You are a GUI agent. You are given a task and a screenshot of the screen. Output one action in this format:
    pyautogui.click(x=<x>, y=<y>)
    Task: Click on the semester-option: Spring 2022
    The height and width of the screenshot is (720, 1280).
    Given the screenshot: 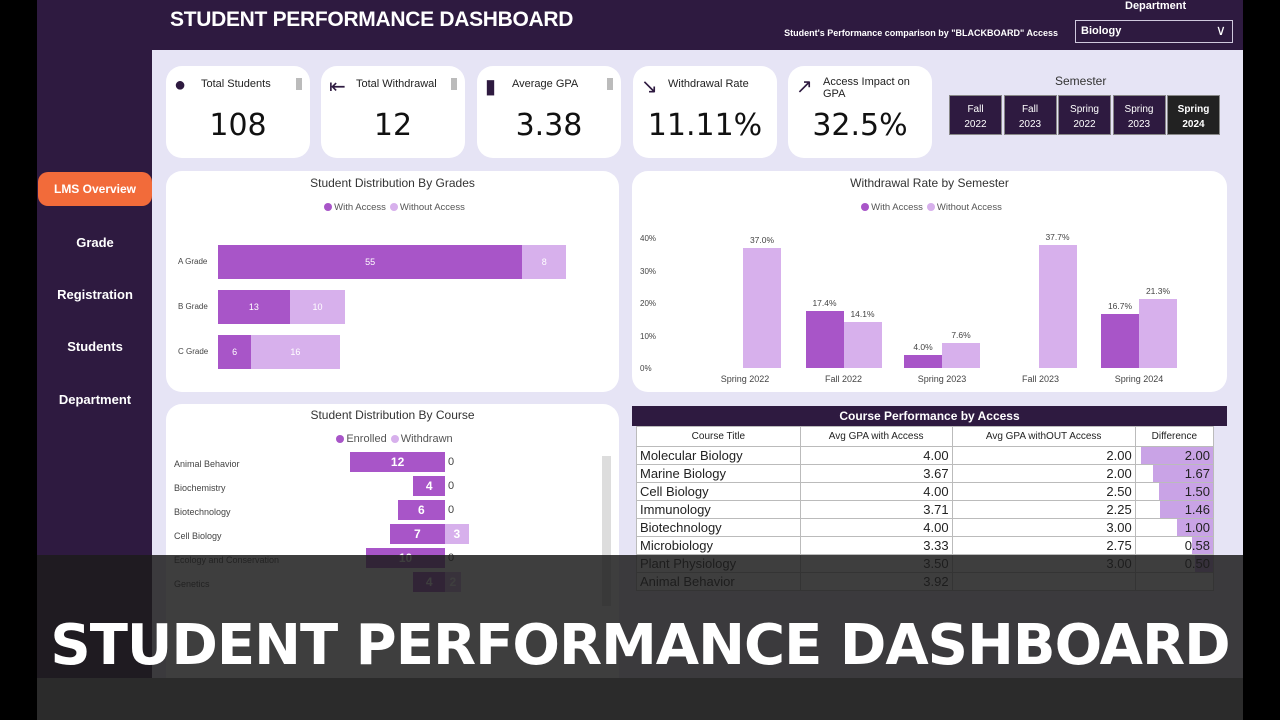 What is the action you would take?
    pyautogui.click(x=1084, y=115)
    